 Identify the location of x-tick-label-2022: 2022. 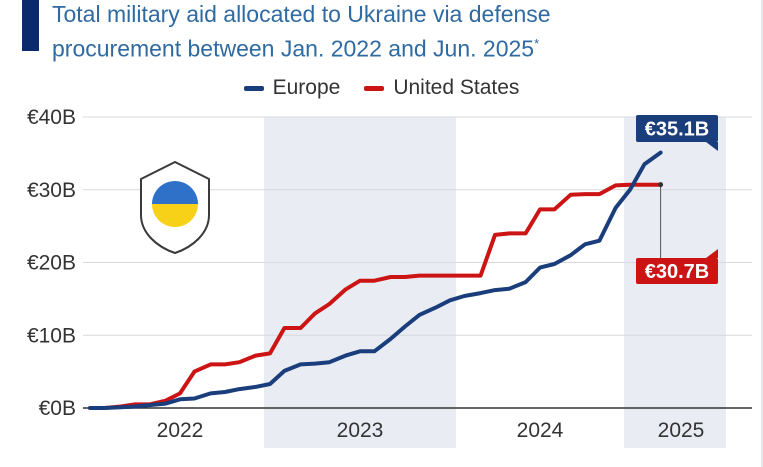
(180, 430).